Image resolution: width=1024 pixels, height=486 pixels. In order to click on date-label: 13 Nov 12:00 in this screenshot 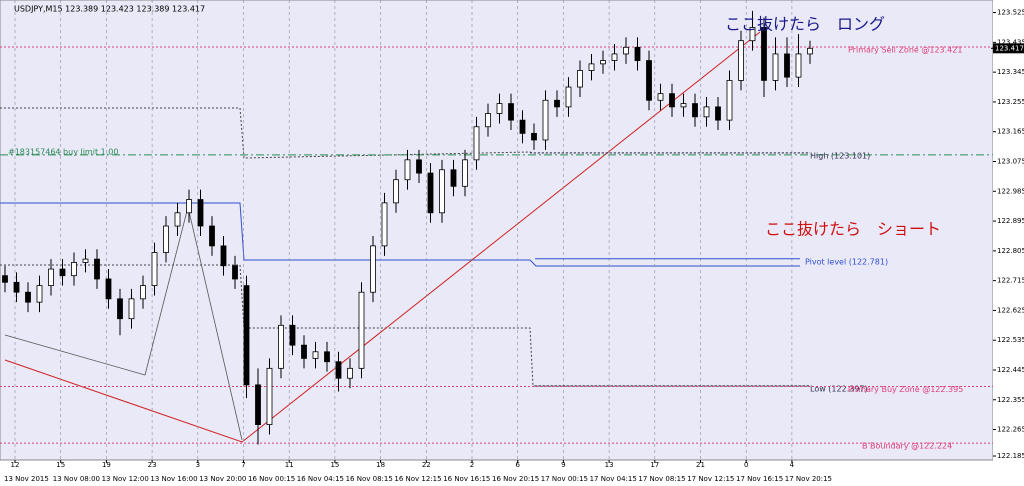, I will do `click(125, 479)`.